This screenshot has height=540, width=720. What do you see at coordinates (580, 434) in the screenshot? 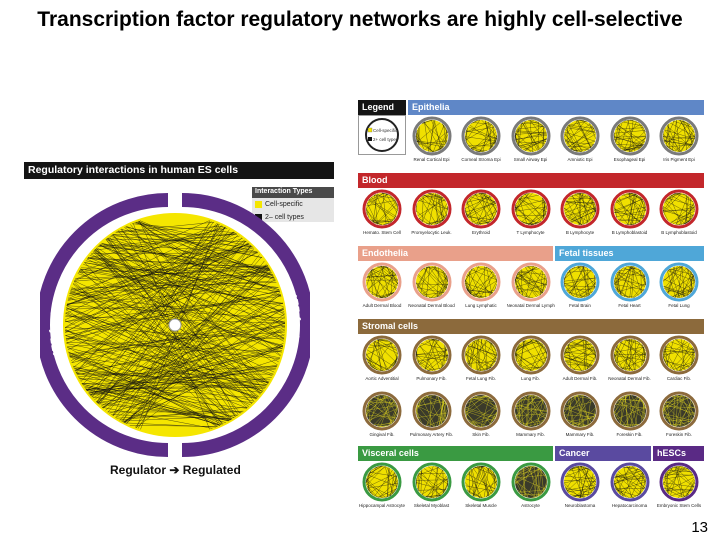
I see `cell-type-label: Mammary Fib.` at bounding box center [580, 434].